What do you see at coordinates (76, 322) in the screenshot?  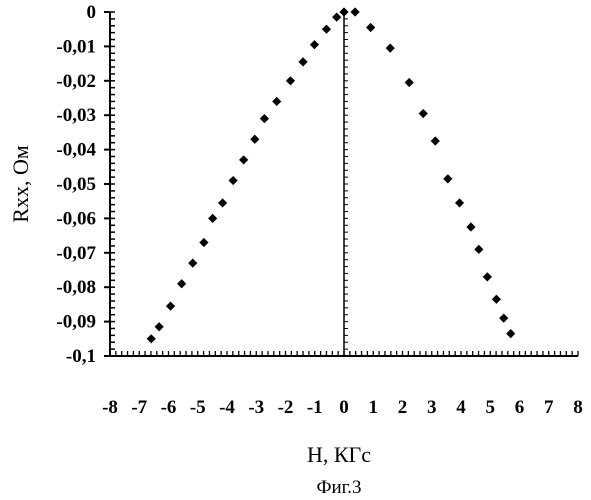 I see `y-tick-label: -0,09` at bounding box center [76, 322].